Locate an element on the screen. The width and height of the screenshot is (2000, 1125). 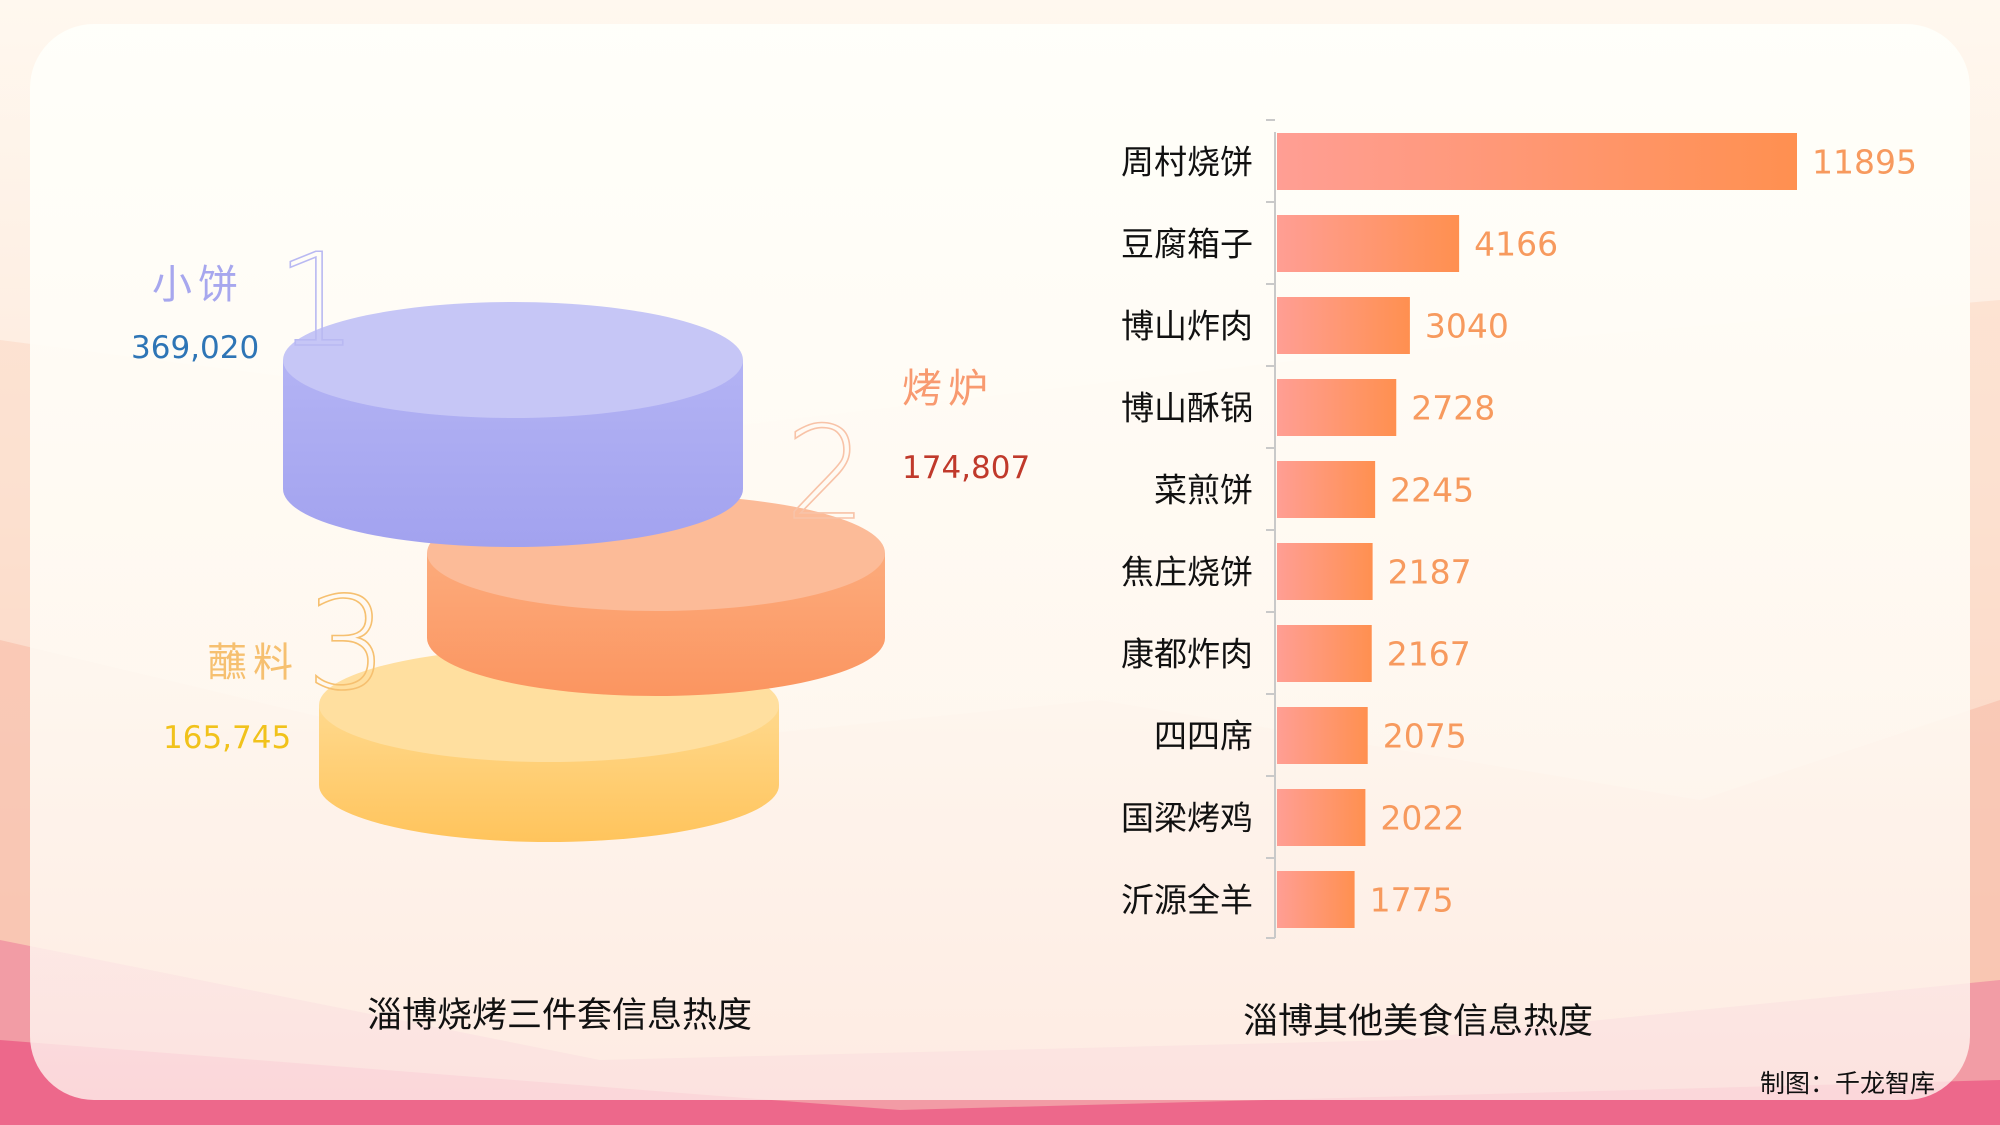
value-label-9: 2022 is located at coordinates (1422, 818).